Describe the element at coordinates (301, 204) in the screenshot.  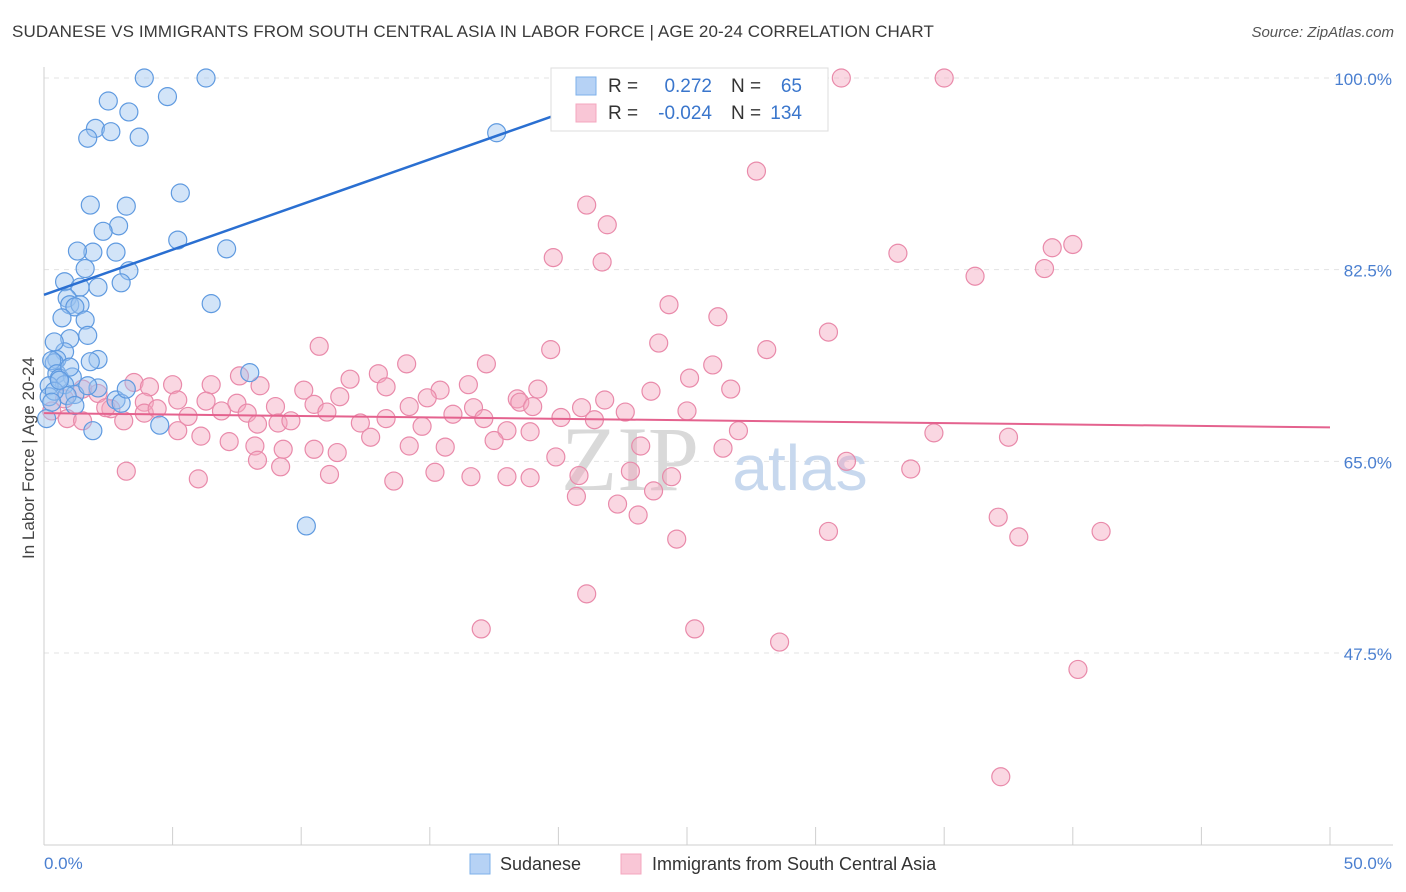
I see `trend-line-sudanese` at that location.